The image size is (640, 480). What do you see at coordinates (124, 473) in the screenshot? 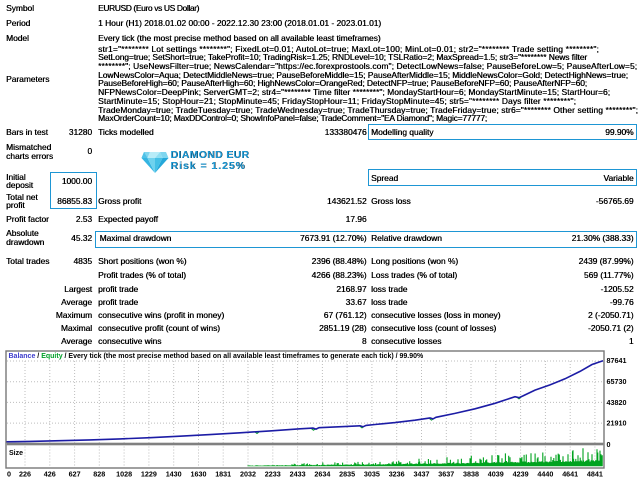
I see `svg-text: 1028` at bounding box center [124, 473].